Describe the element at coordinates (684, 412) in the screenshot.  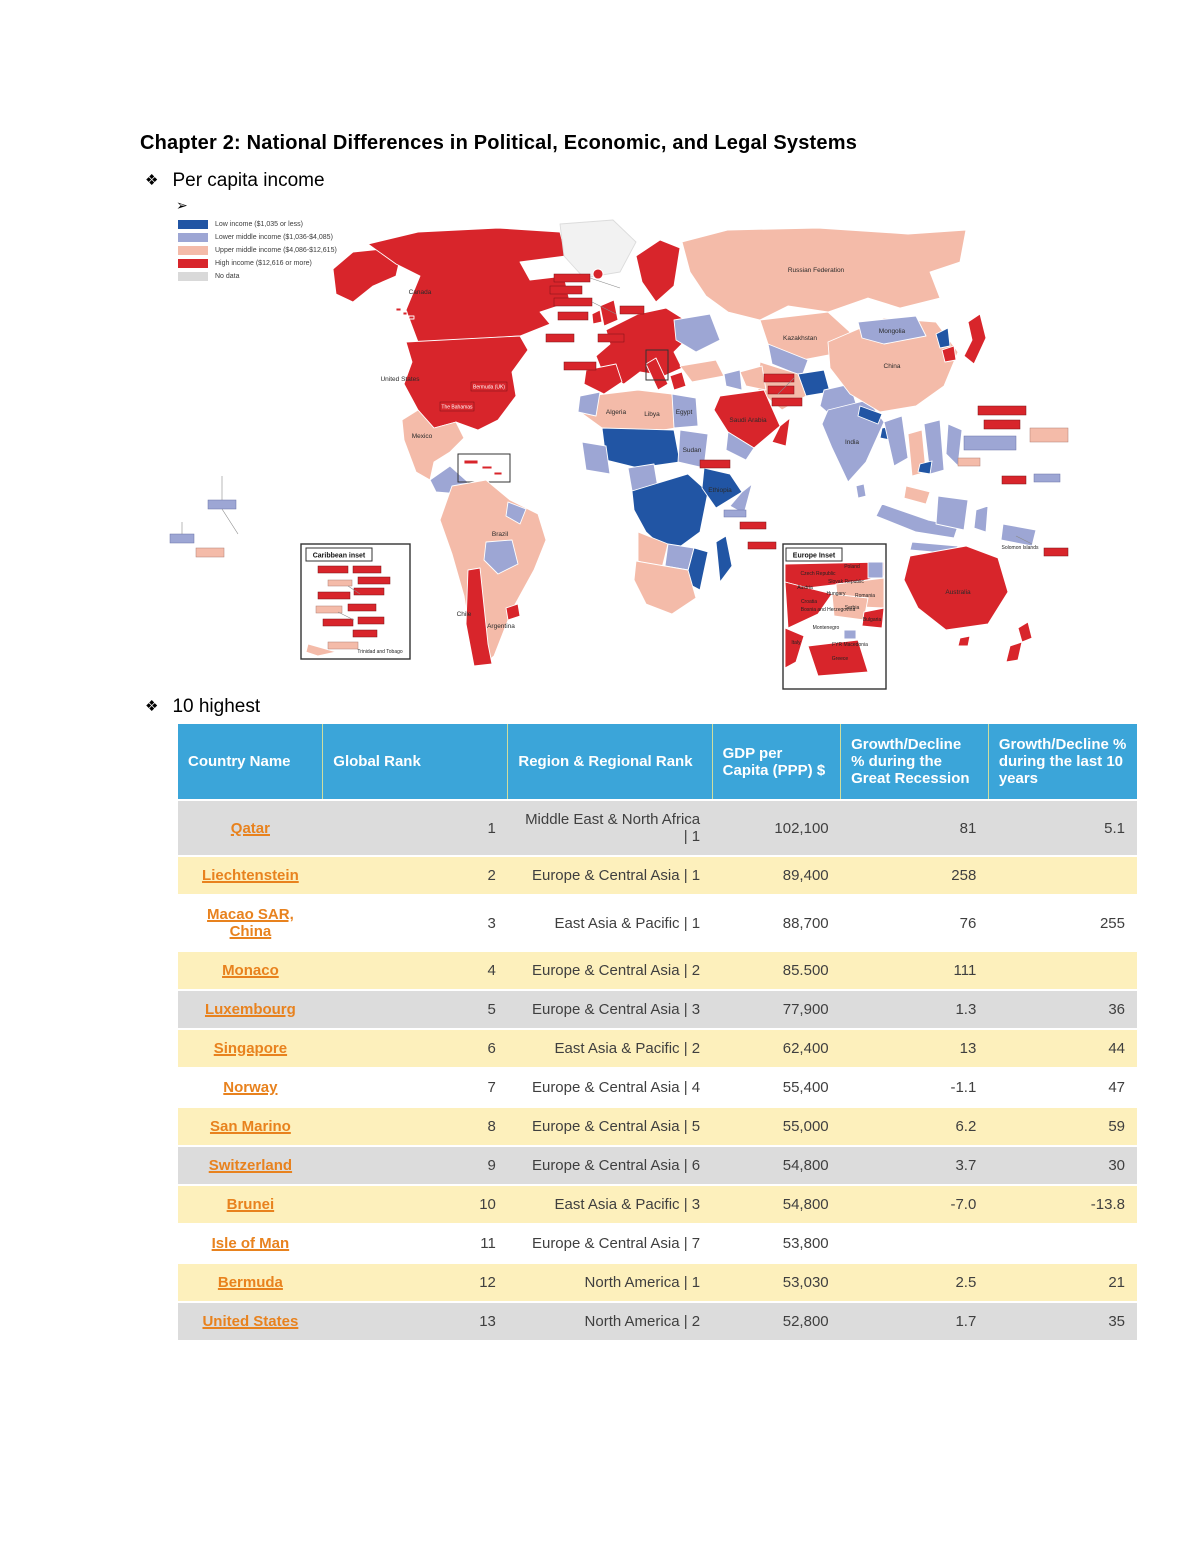
I see `label-egypt: Egypt` at that location.